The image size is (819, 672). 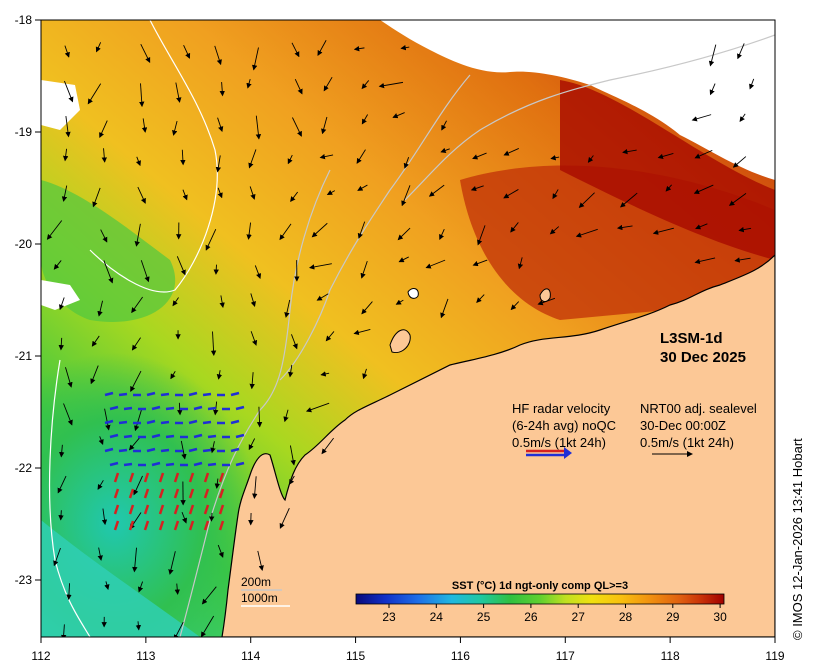 I want to click on y-tick-label: -23, so click(x=24, y=580).